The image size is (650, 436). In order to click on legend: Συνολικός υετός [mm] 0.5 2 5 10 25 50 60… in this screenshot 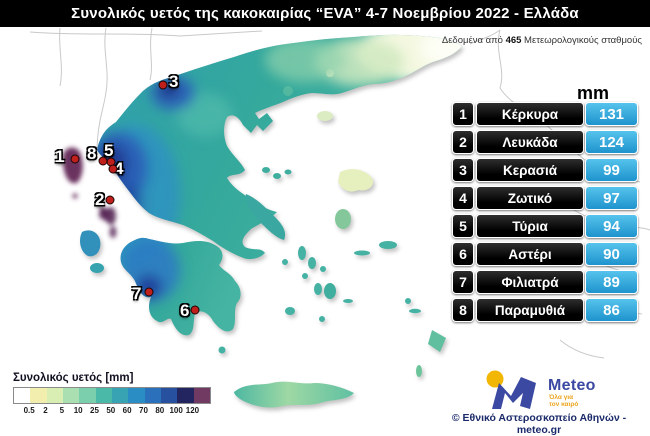, I will do `click(115, 393)`.